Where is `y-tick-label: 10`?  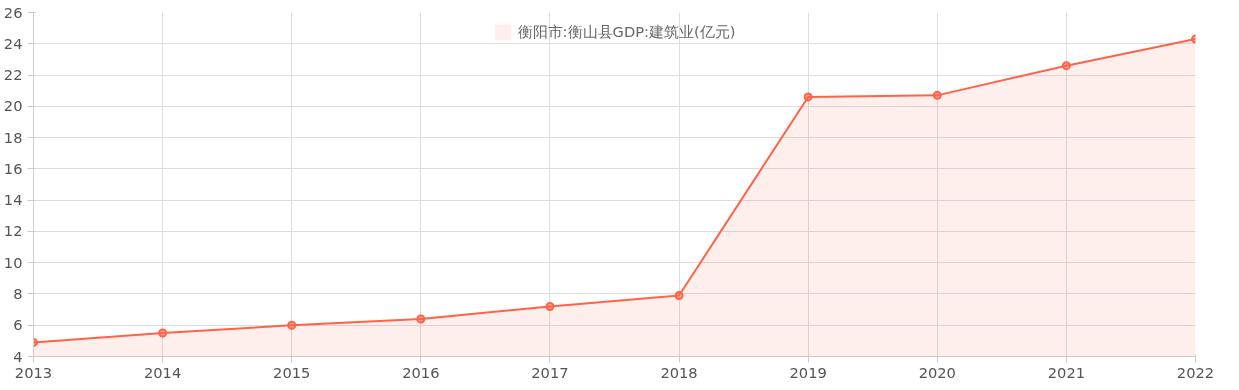
y-tick-label: 10 is located at coordinates (13, 262).